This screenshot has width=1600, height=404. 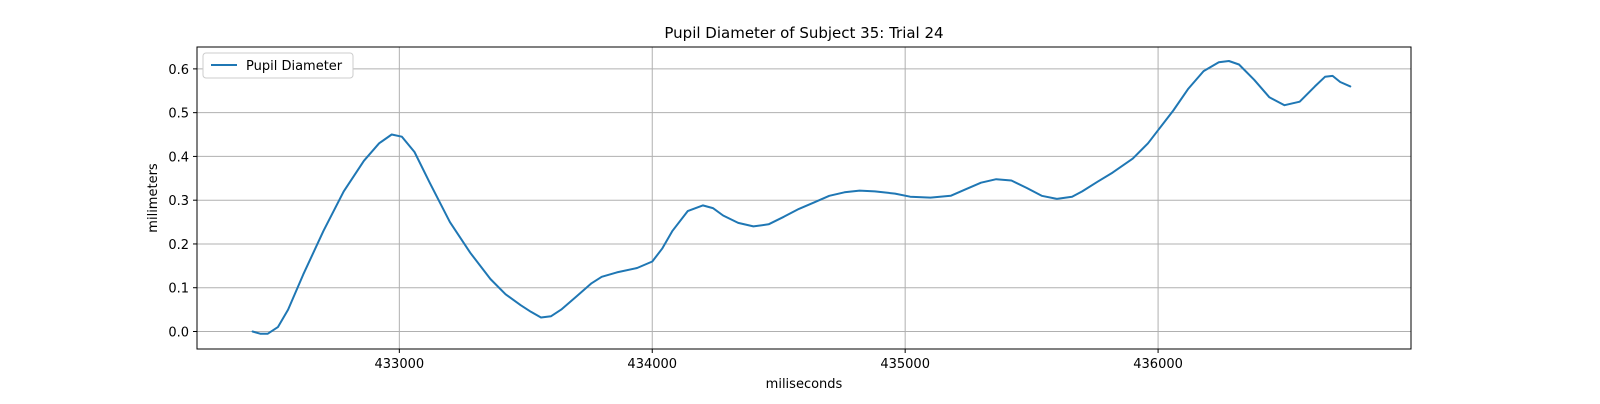 What do you see at coordinates (178, 245) in the screenshot?
I see `y-tick-label: 0.2` at bounding box center [178, 245].